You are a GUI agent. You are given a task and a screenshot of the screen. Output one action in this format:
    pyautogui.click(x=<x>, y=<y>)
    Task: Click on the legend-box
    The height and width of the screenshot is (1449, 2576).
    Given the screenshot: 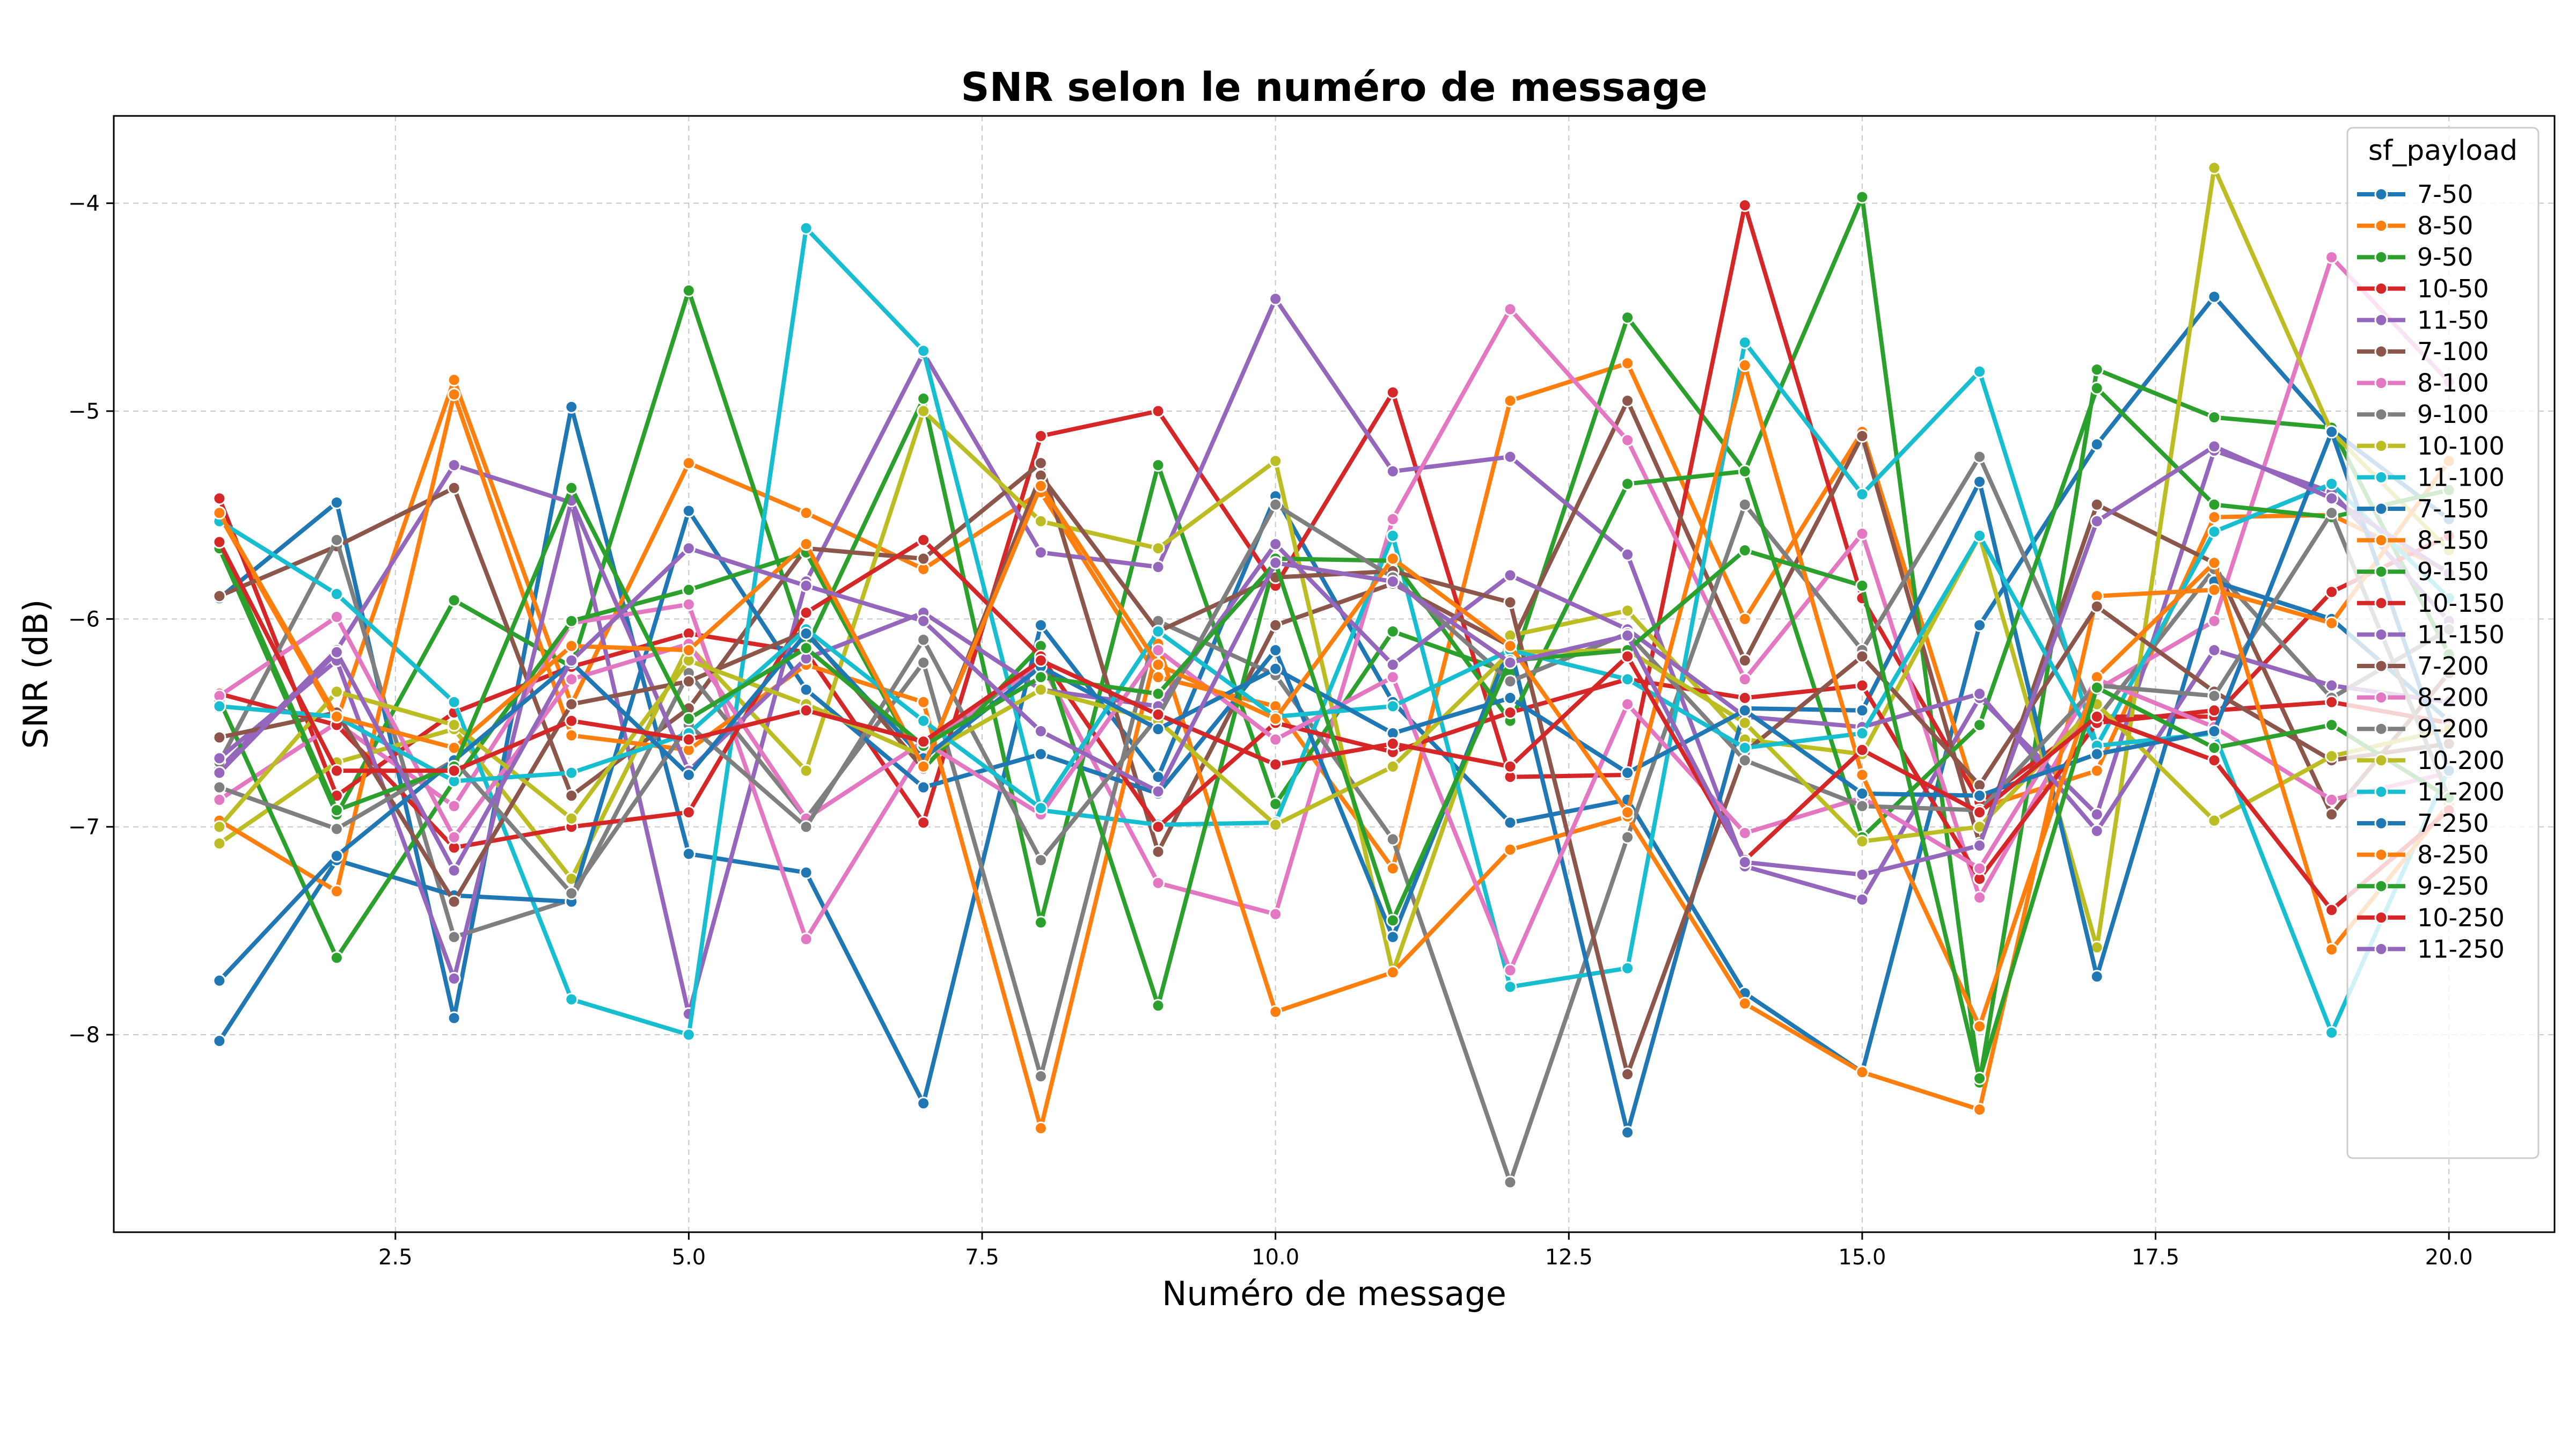 What is the action you would take?
    pyautogui.click(x=2443, y=643)
    